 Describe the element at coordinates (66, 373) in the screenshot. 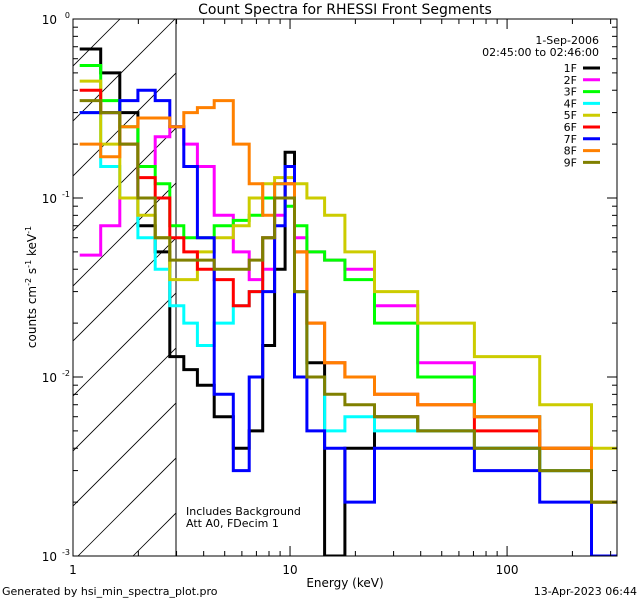

I see `y-tick-exponent: -2` at that location.